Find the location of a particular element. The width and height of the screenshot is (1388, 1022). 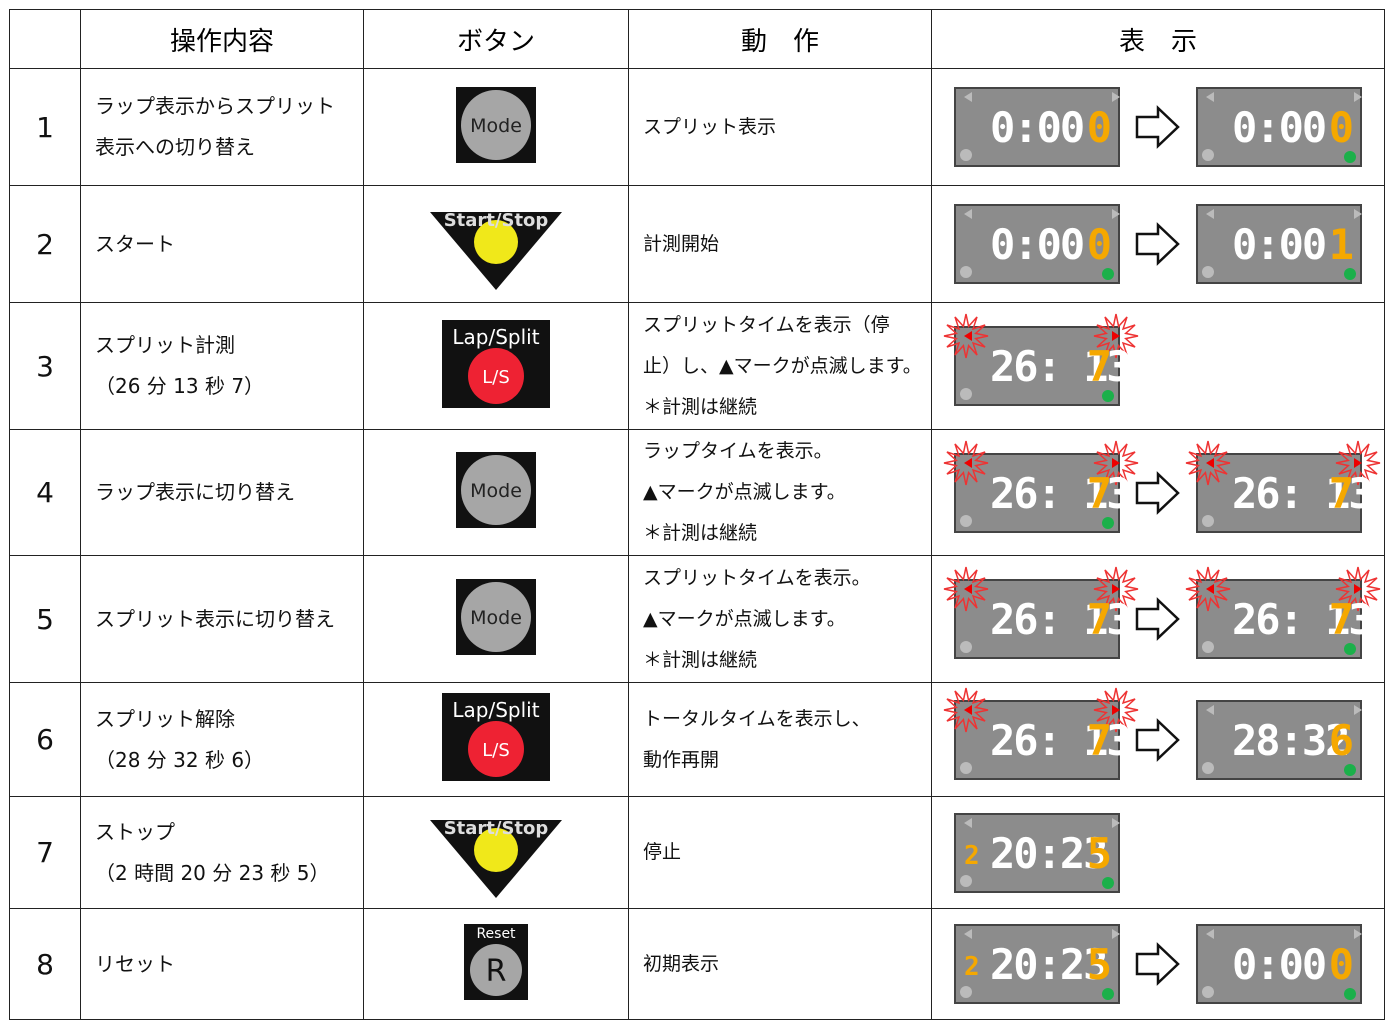

header-cell: 動 作 is located at coordinates (780, 39).